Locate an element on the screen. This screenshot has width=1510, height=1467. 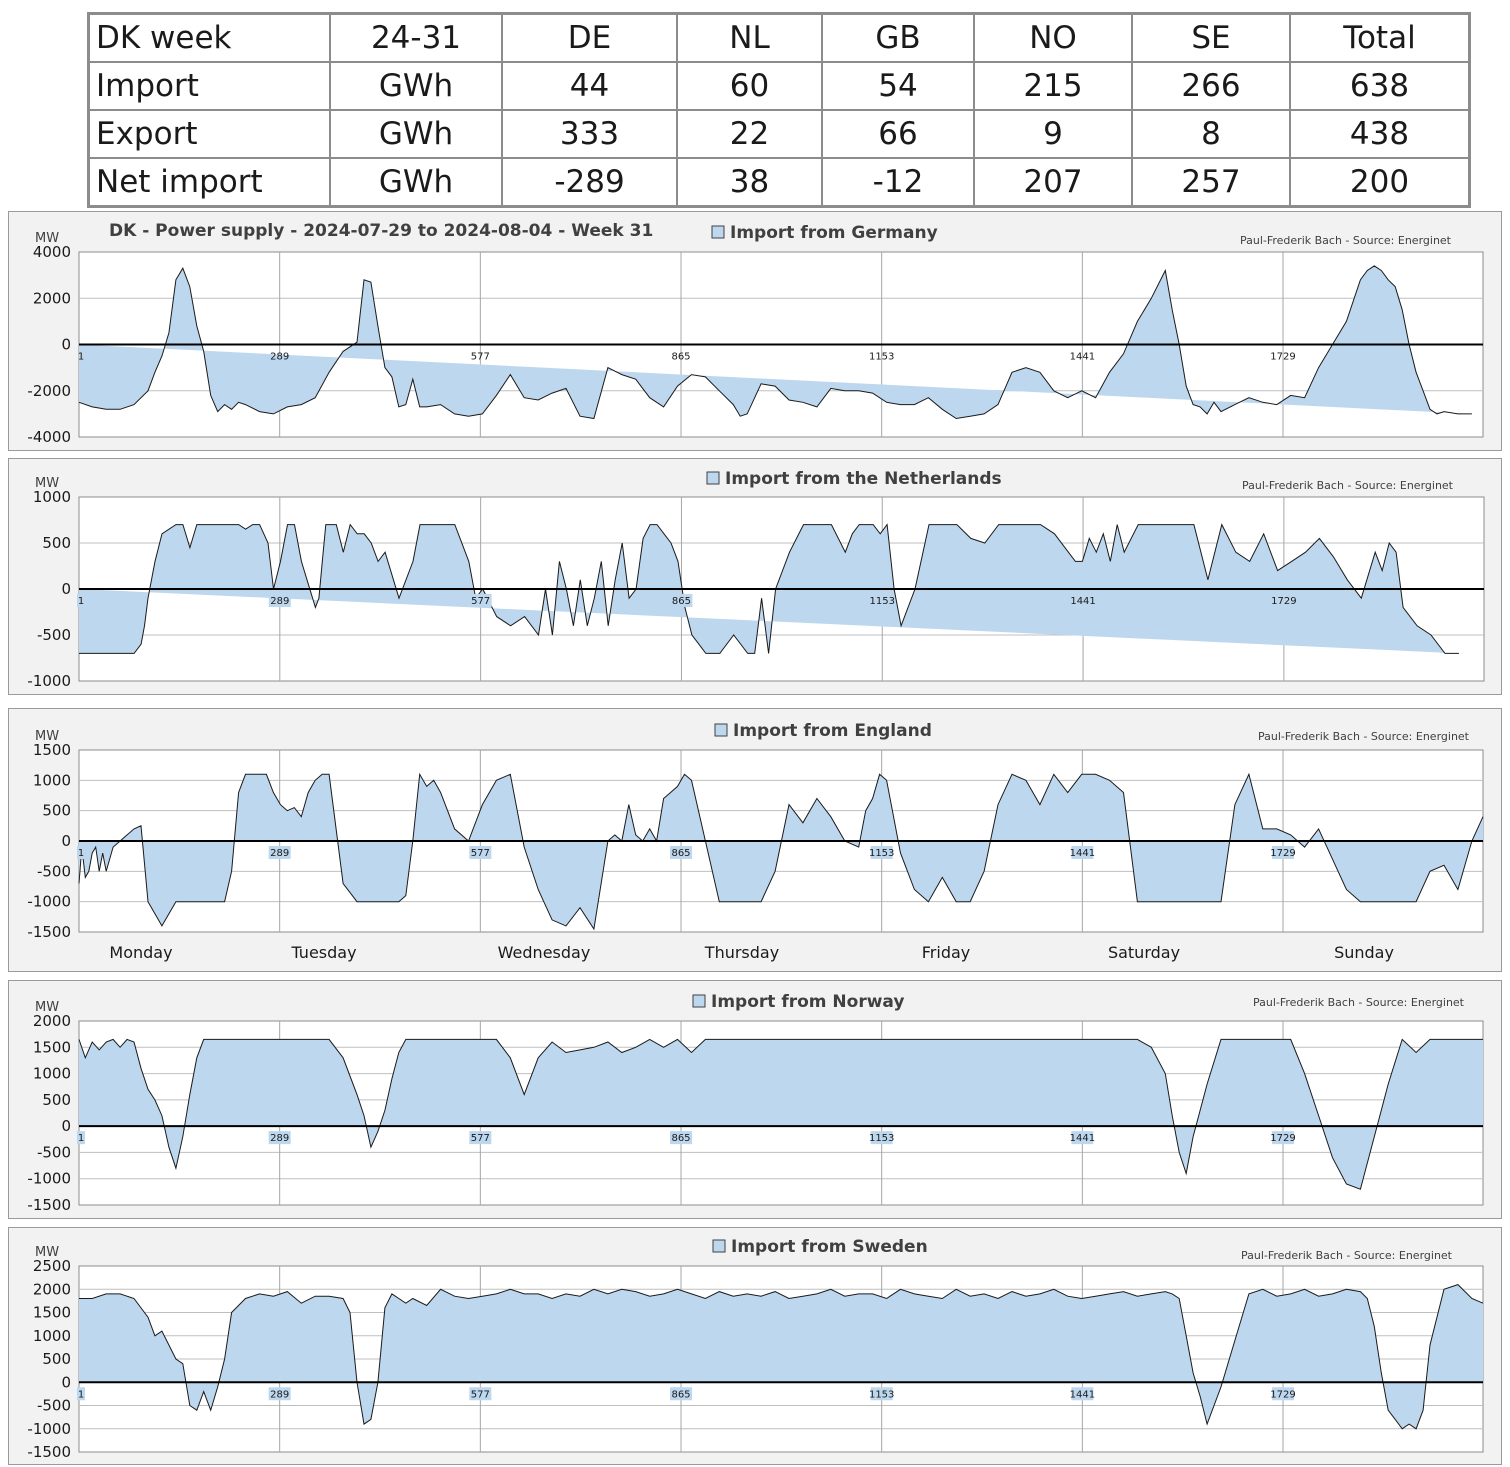
table-header-cell: Total is located at coordinates (1380, 37).